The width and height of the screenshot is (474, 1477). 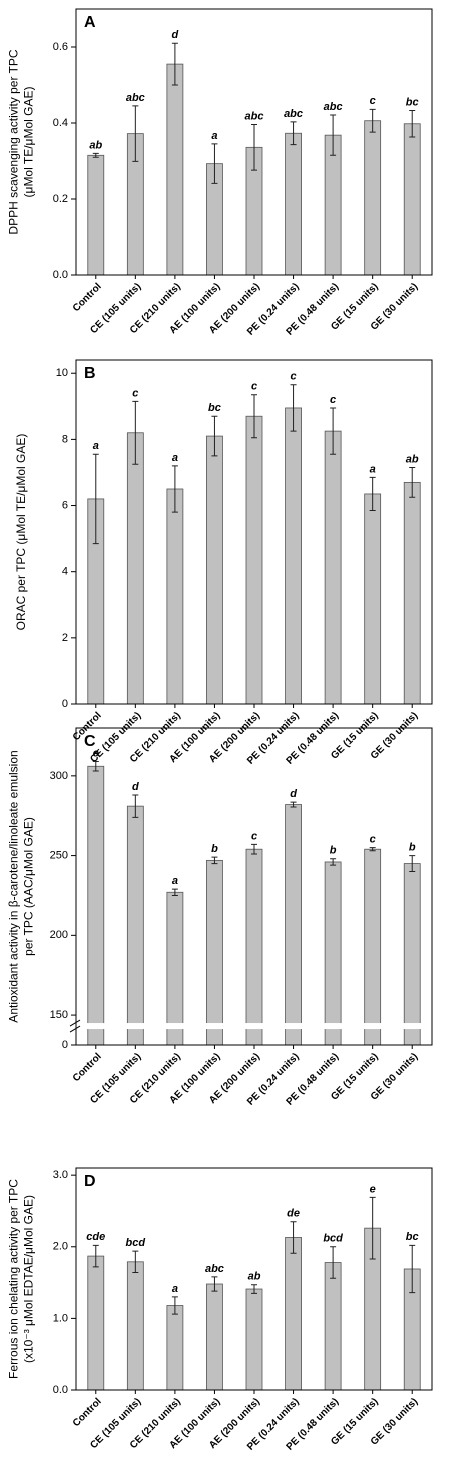 What do you see at coordinates (60, 123) in the screenshot?
I see `y-tick-label: 0.4` at bounding box center [60, 123].